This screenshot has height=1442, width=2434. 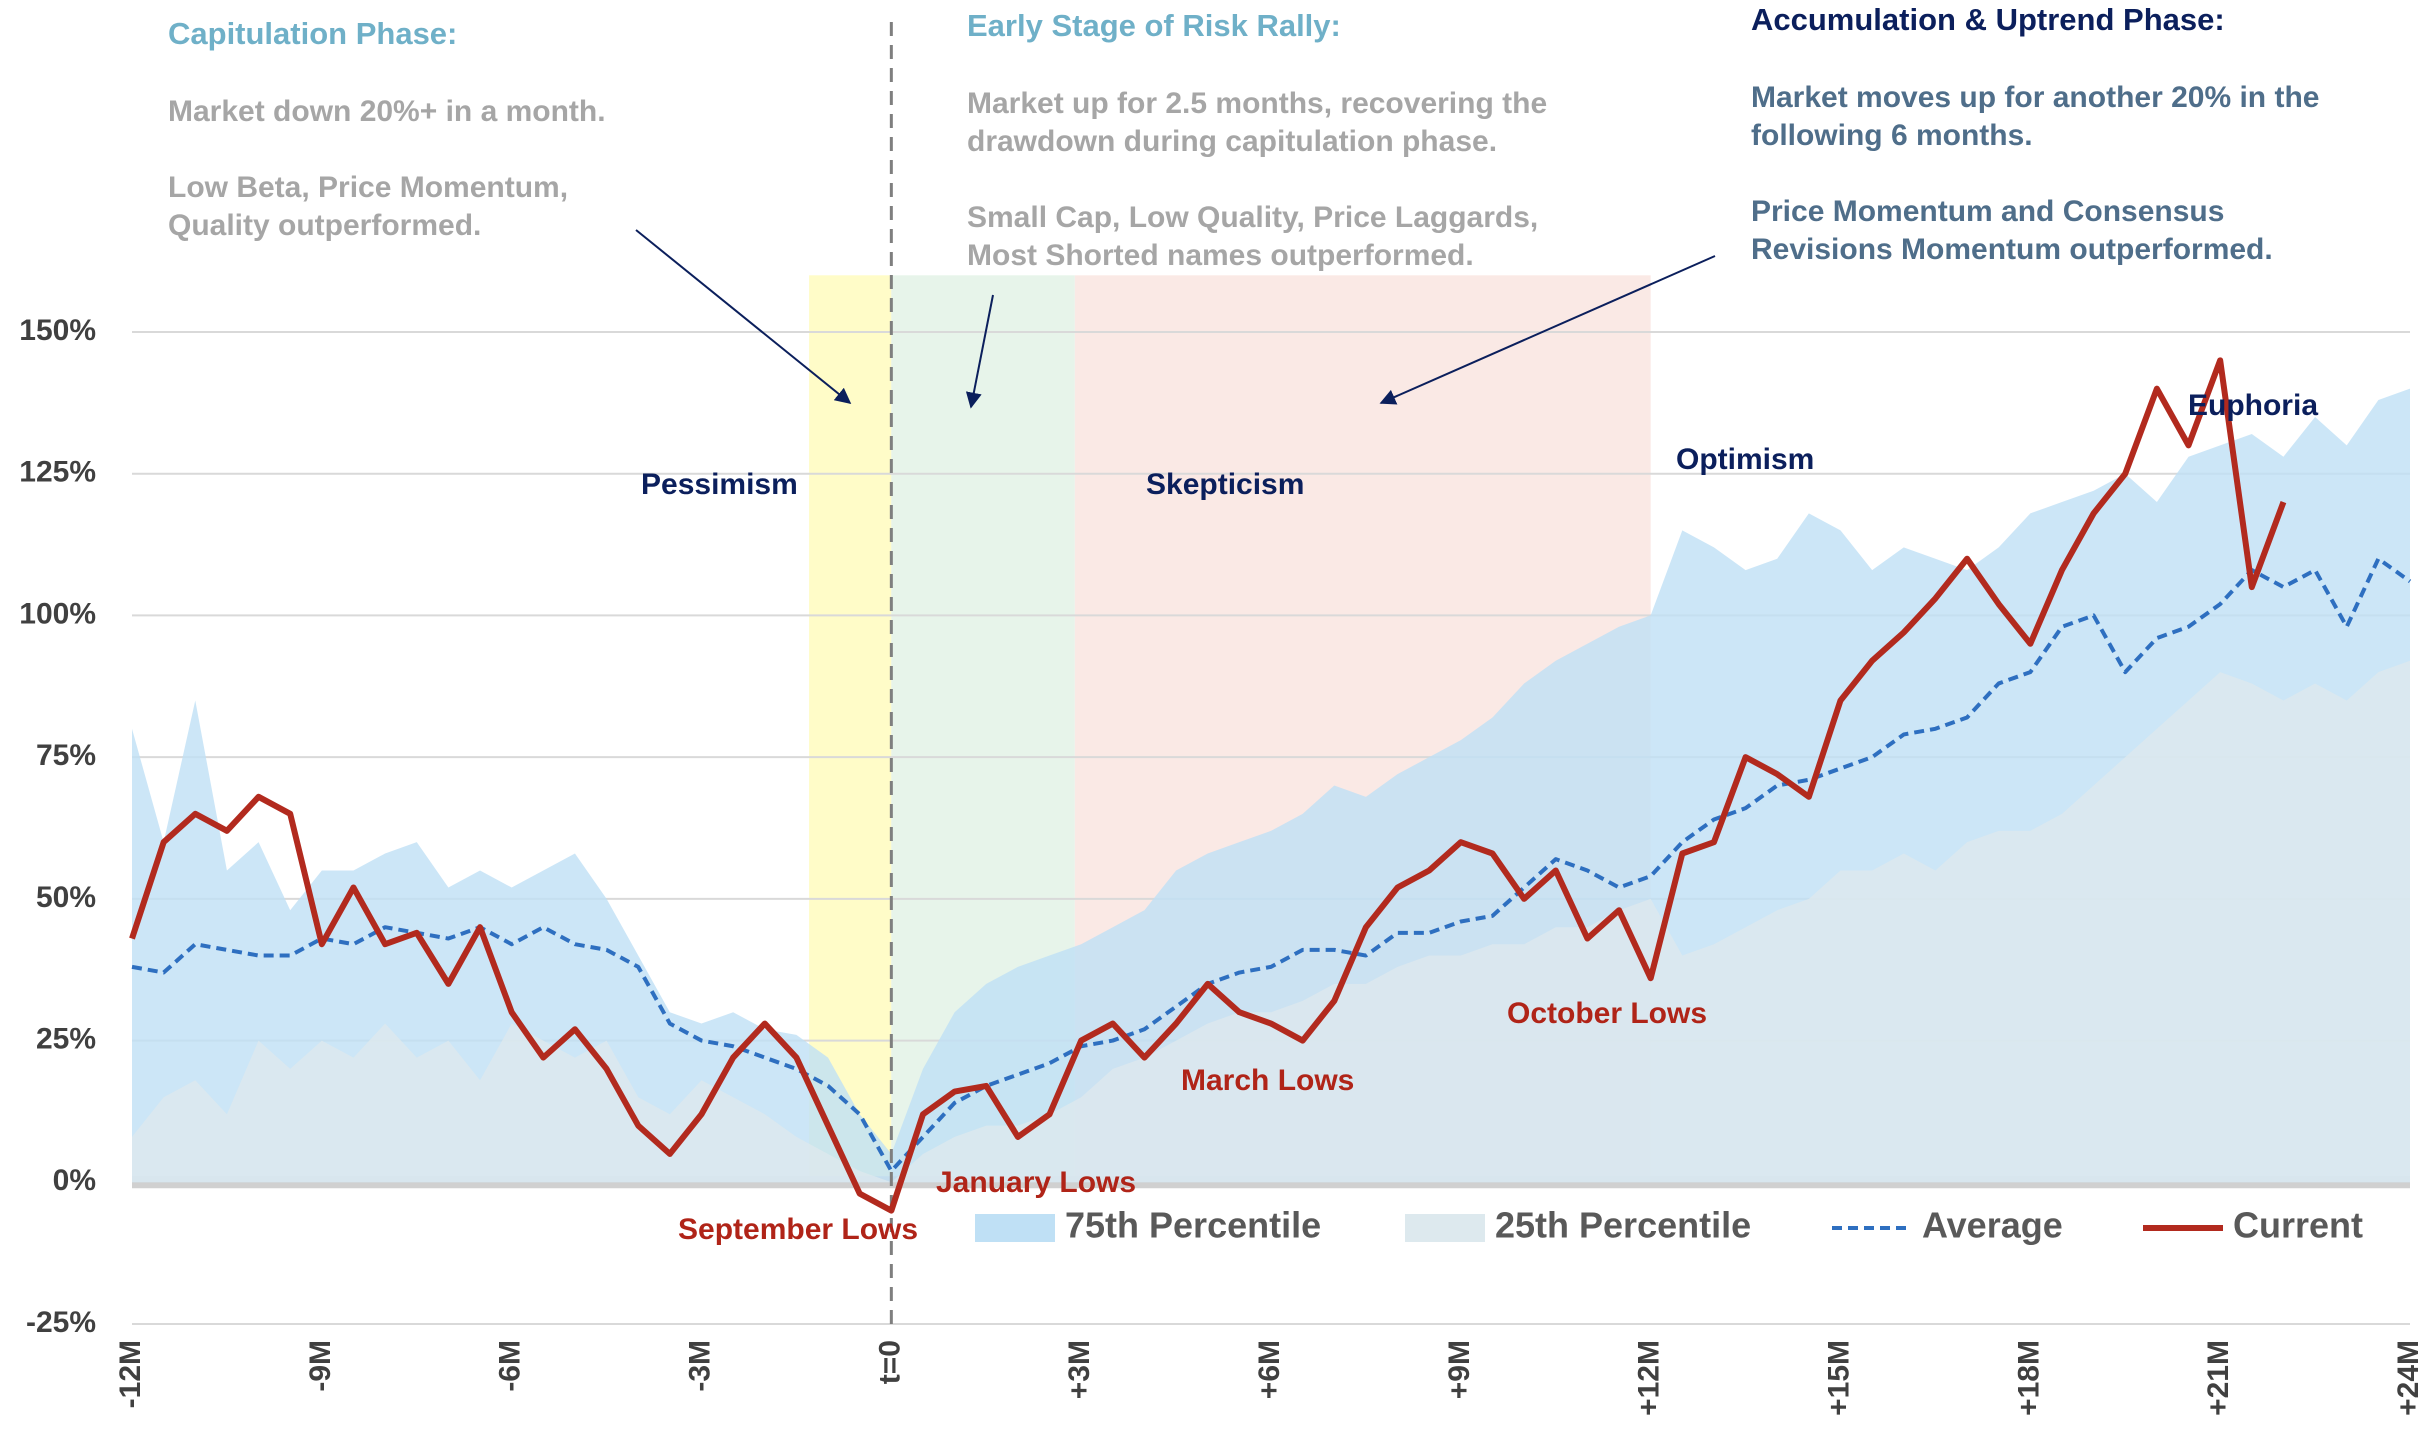 I want to click on legend-label: 25th Percentile, so click(x=1623, y=1225).